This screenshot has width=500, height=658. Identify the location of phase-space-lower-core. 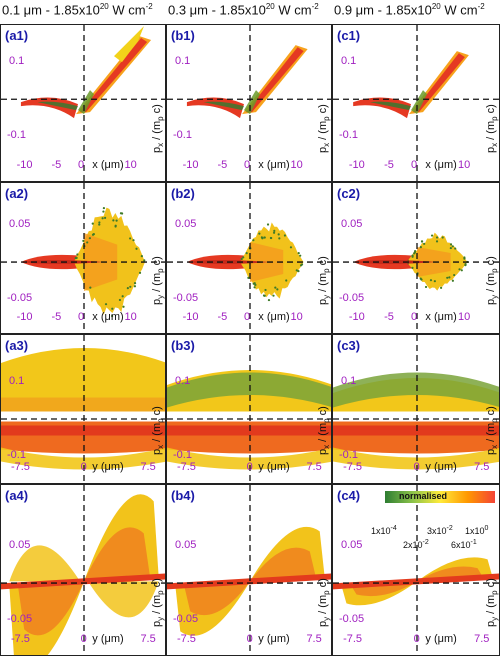
(249, 430).